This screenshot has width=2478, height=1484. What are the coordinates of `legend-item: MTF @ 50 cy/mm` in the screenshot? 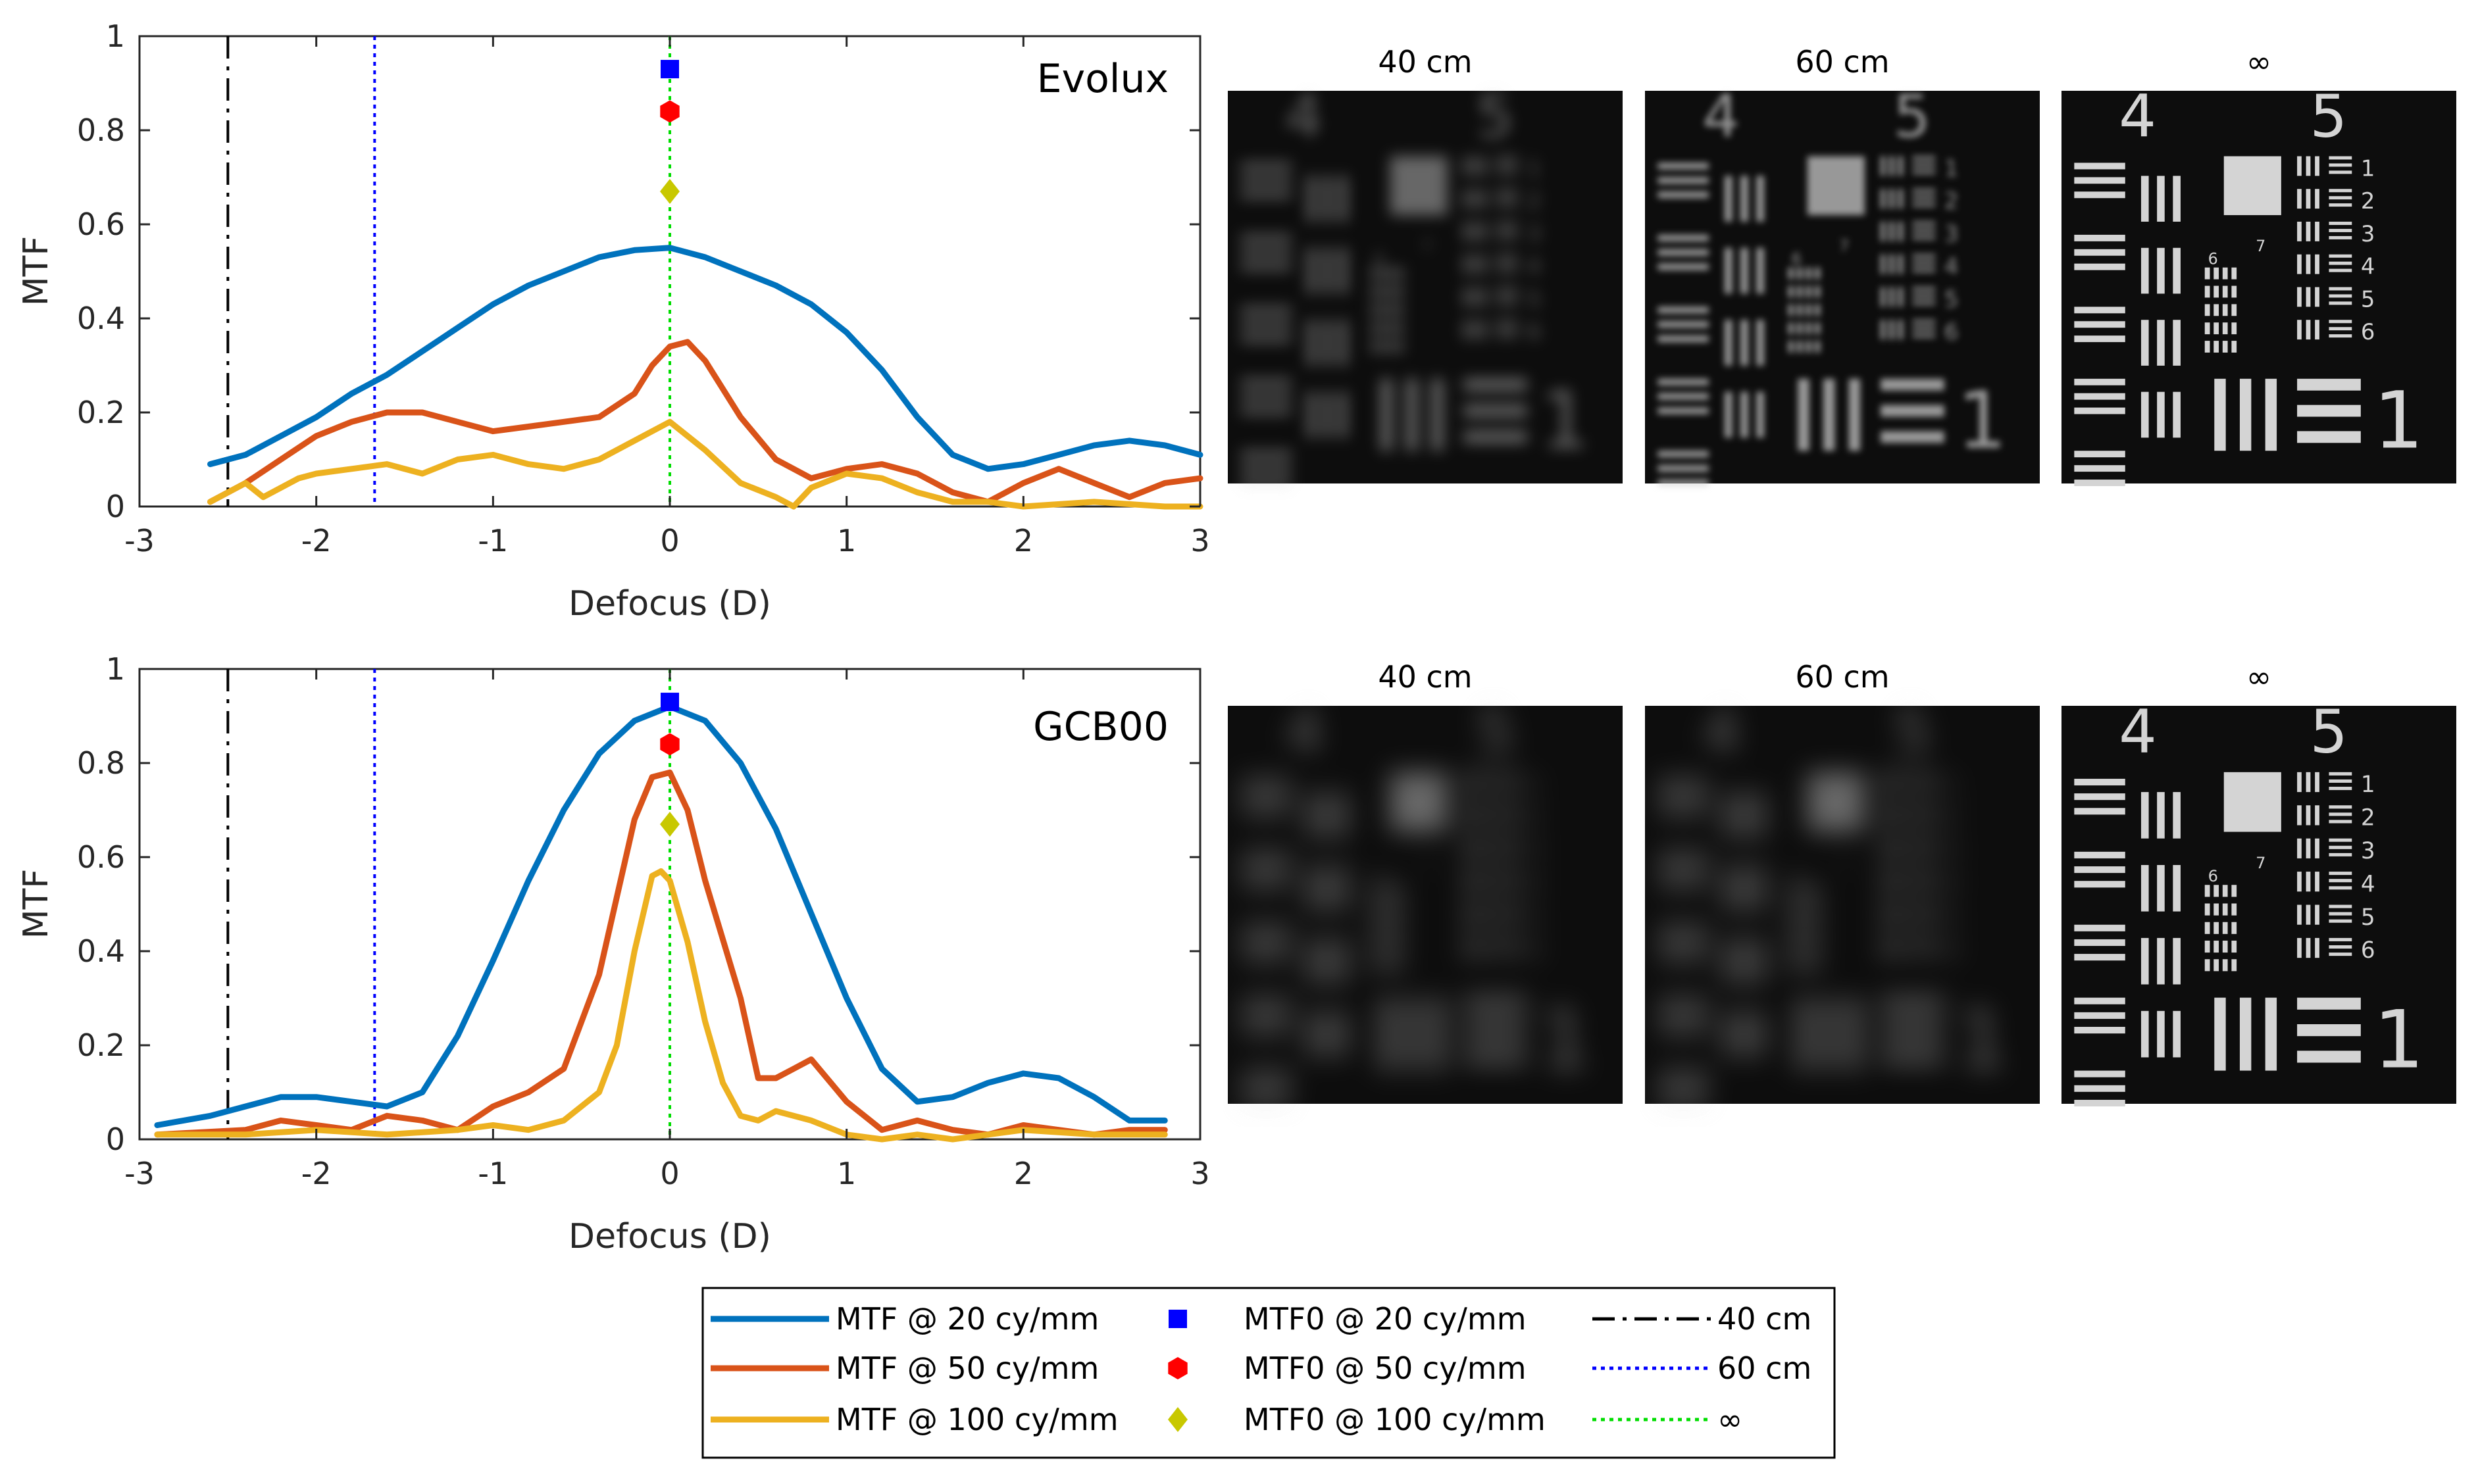 It's located at (905, 1368).